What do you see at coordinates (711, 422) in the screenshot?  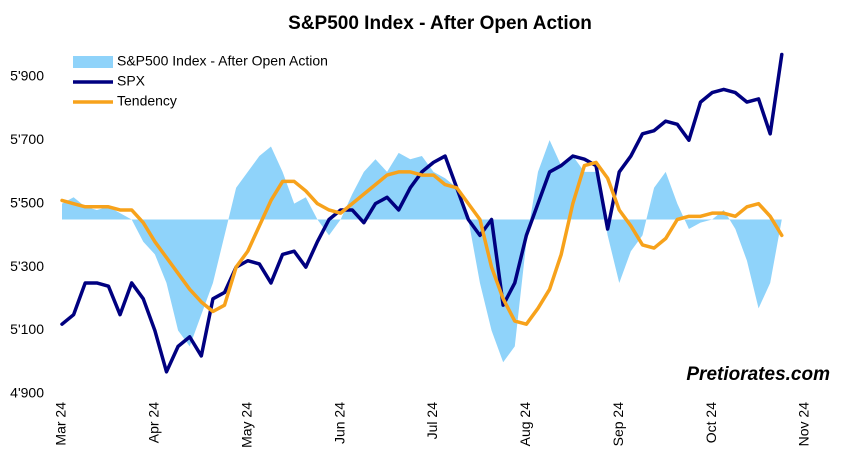 I see `x-tick-label: Oct 24` at bounding box center [711, 422].